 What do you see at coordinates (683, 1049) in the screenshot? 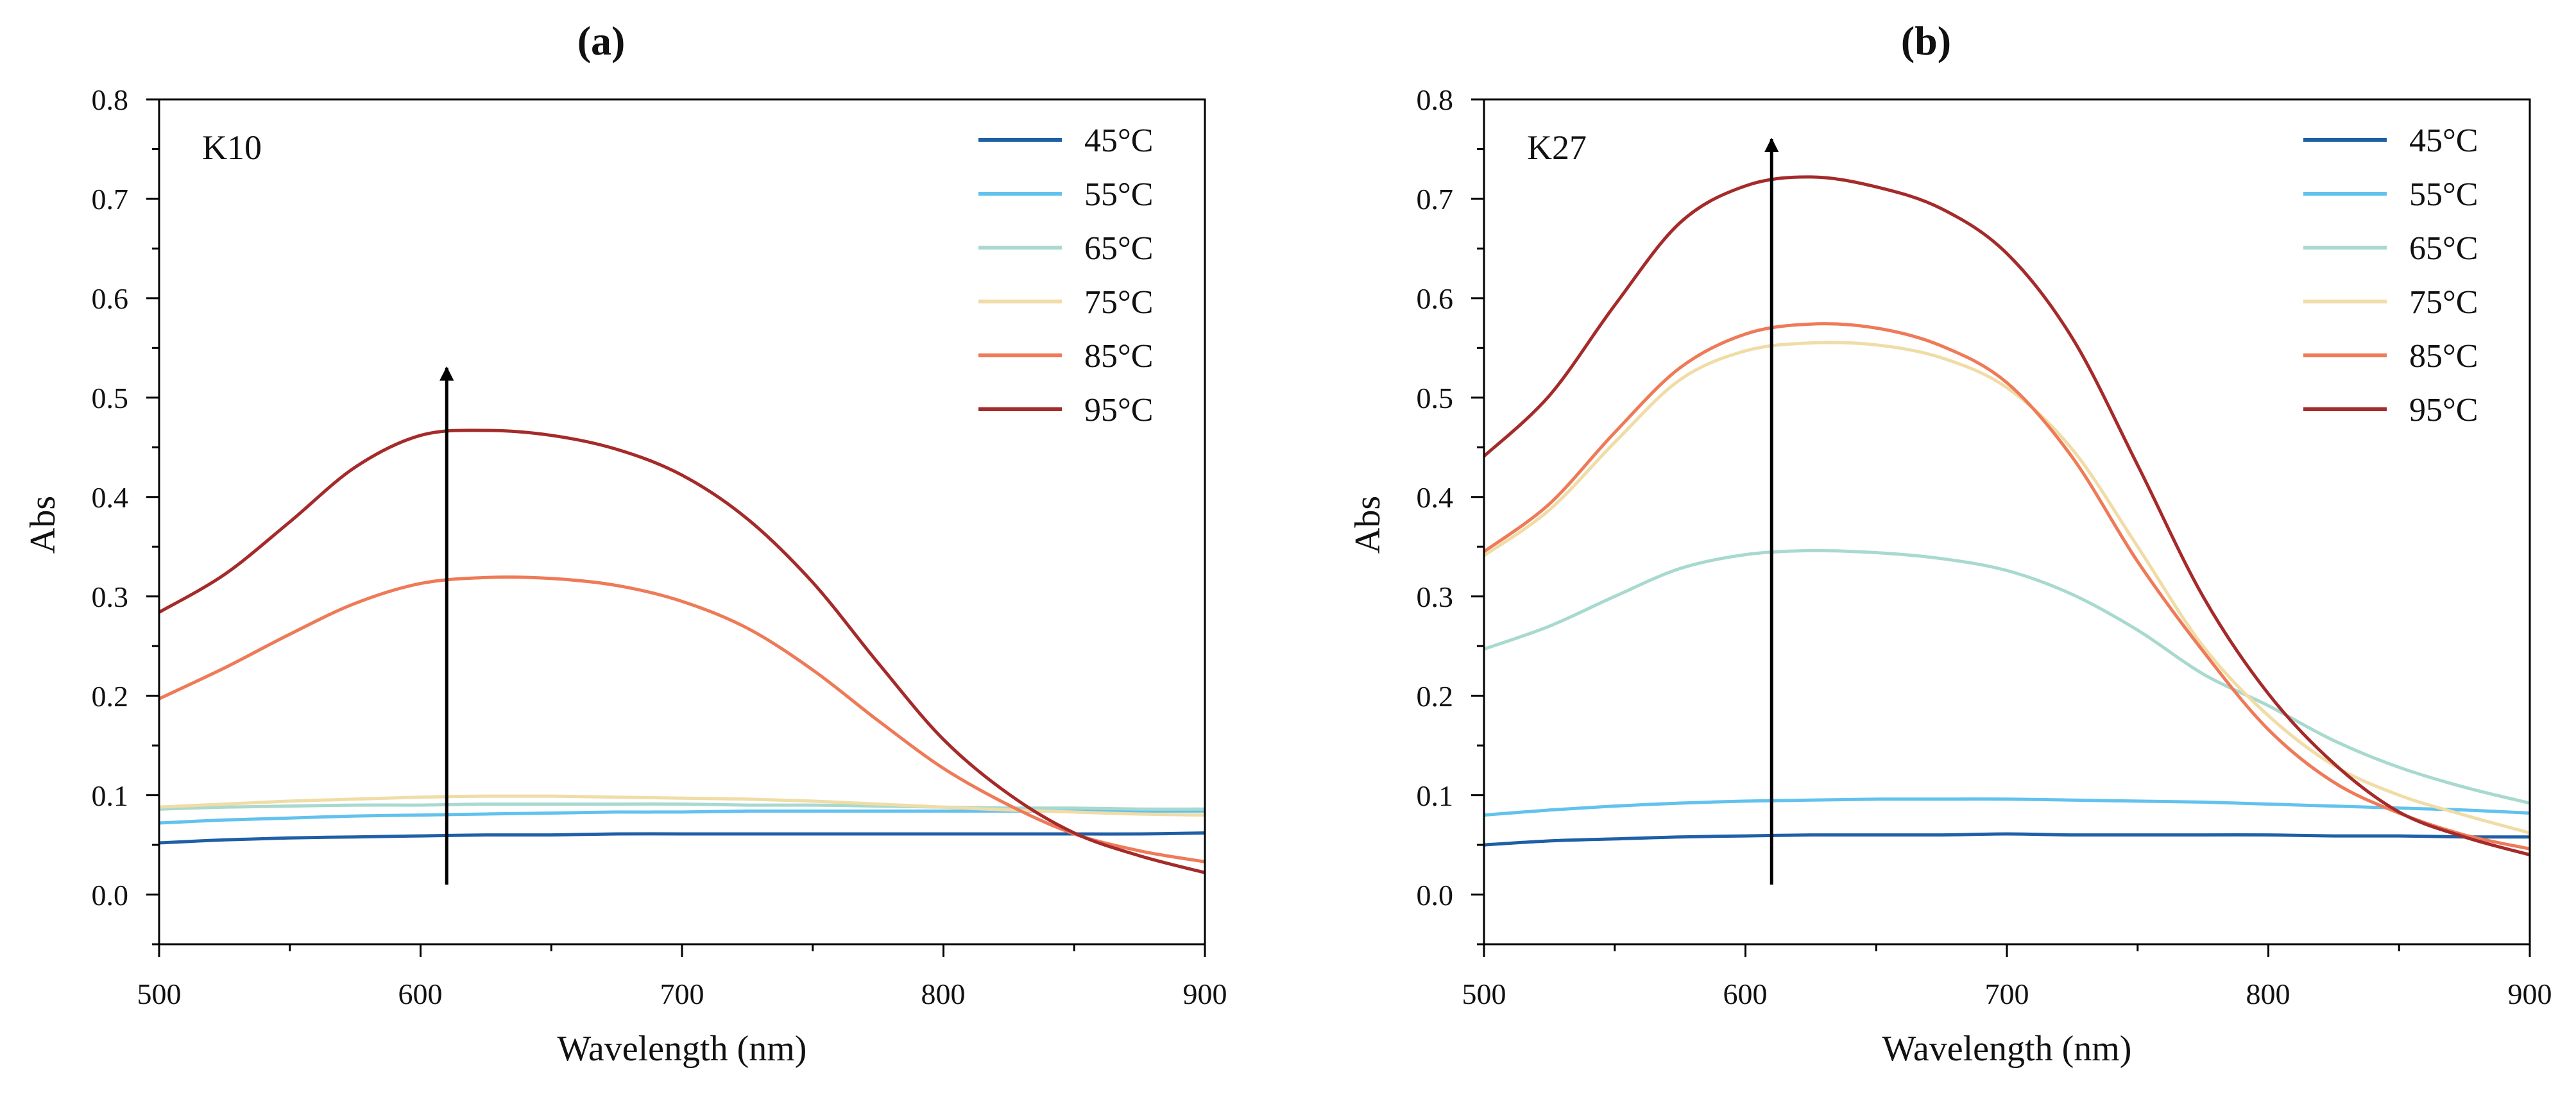
I see `panel-a-x-axis-title: Wavelength (nm)` at bounding box center [683, 1049].